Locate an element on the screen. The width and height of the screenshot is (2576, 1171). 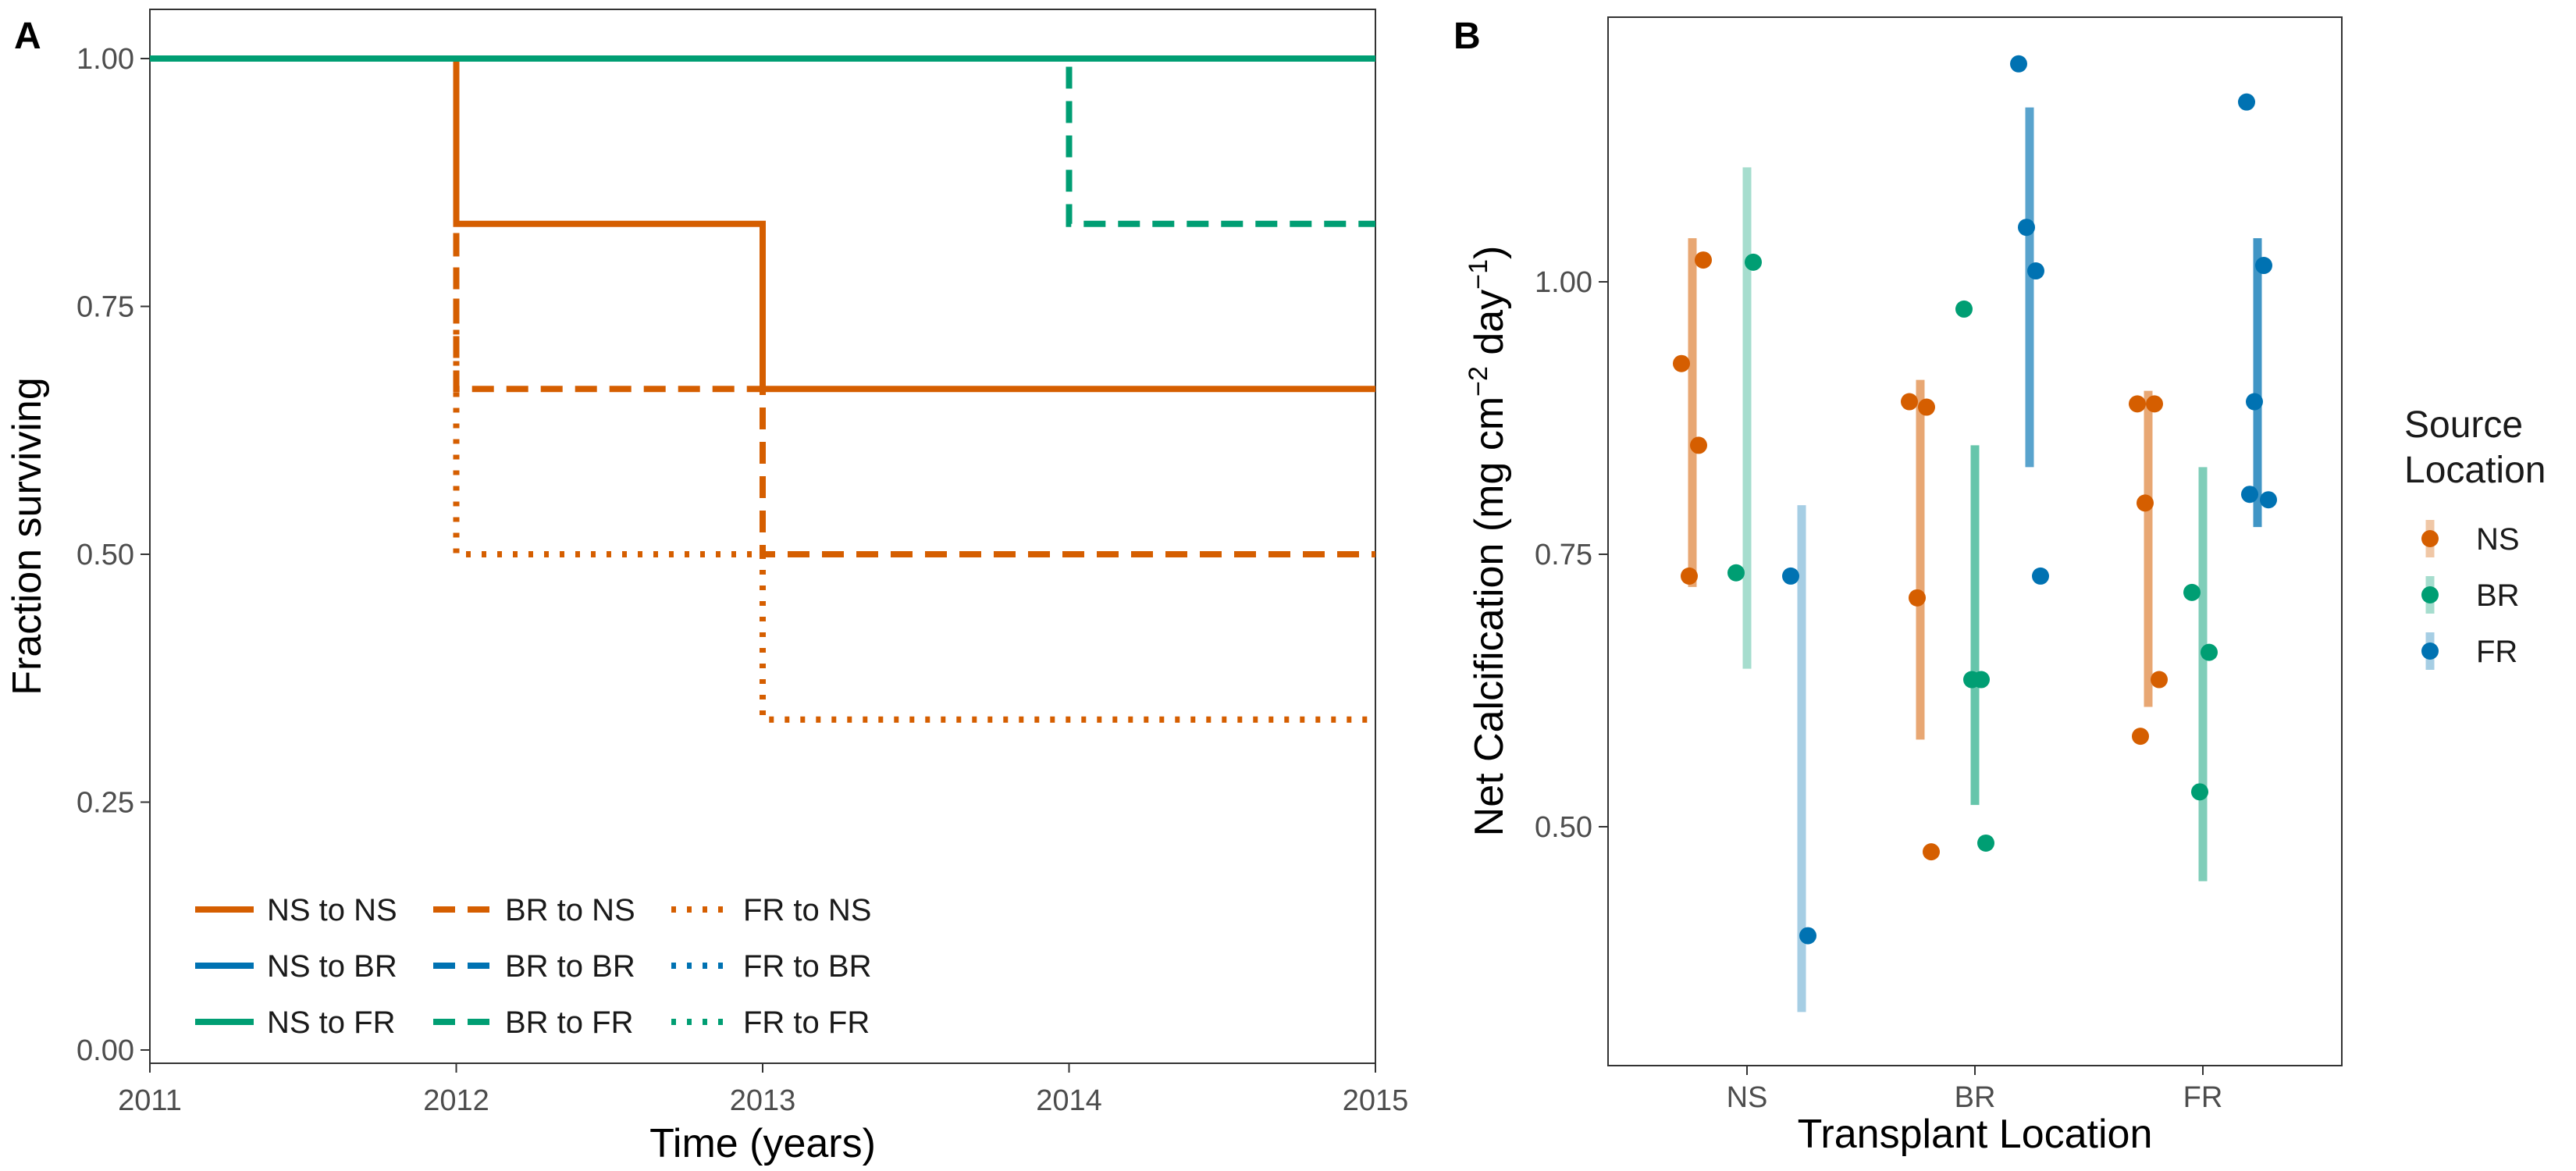
x-tick-label: 2011 is located at coordinates (150, 1100).